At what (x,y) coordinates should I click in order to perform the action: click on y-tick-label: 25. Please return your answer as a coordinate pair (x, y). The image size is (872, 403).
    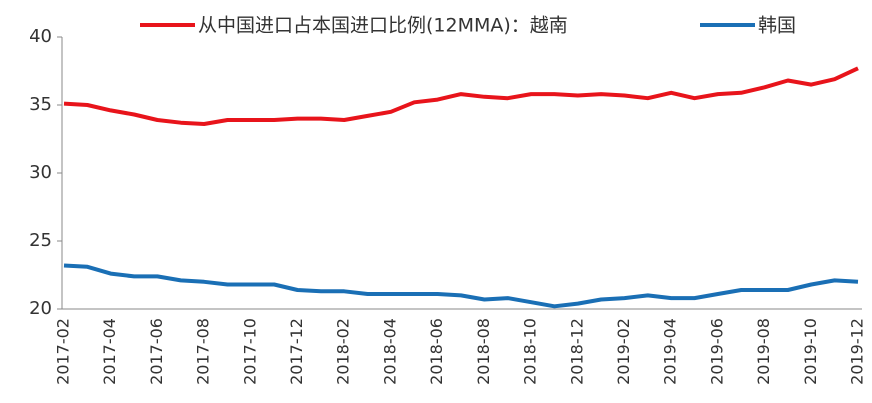
    Looking at the image, I should click on (40, 240).